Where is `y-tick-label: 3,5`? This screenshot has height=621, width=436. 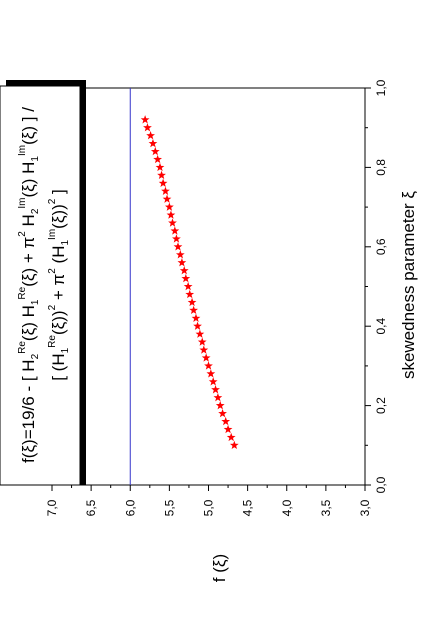 y-tick-label: 3,5 is located at coordinates (326, 507).